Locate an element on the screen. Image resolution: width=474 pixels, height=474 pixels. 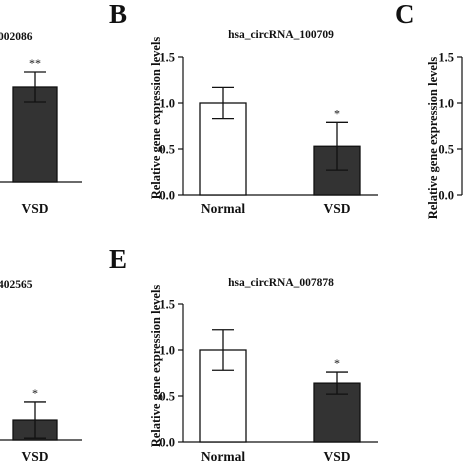
panel-e-title: hsa_circRNA_007878 is located at coordinates (281, 283).